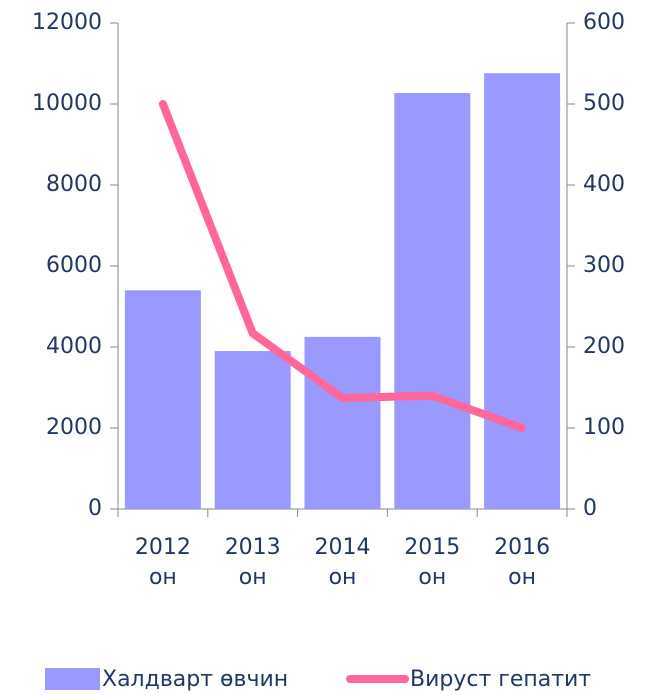 Image resolution: width=661 pixels, height=695 pixels. I want to click on y2-tick-label: 100, so click(604, 427).